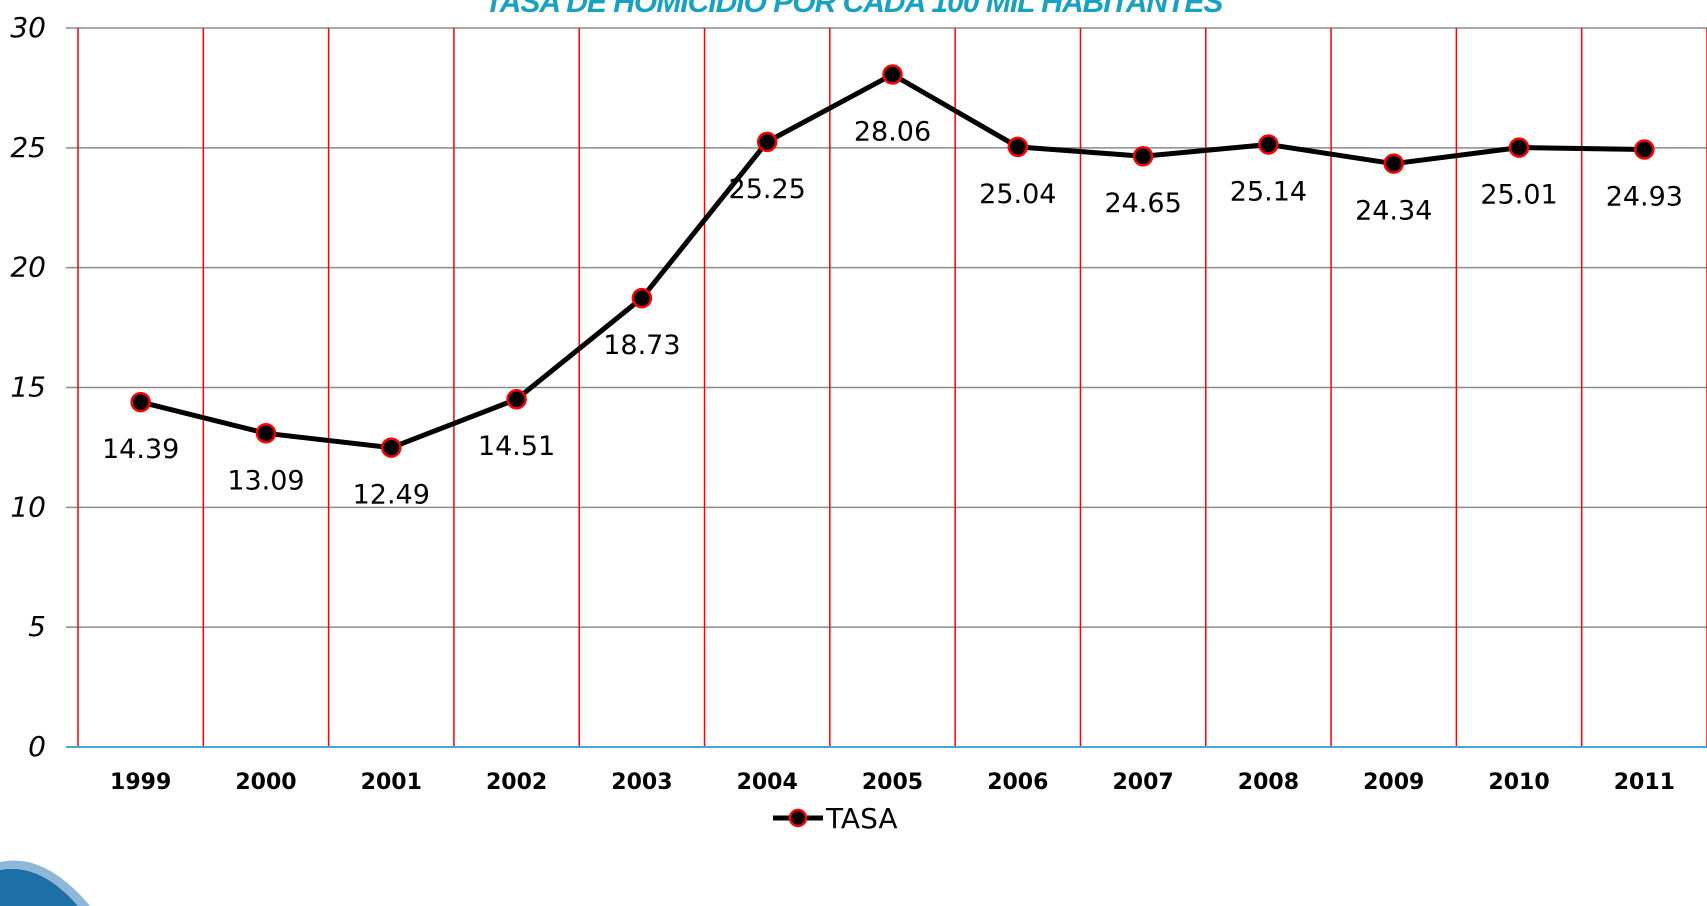 The width and height of the screenshot is (1707, 906). Describe the element at coordinates (140, 449) in the screenshot. I see `data-label-1999: 14.39` at that location.